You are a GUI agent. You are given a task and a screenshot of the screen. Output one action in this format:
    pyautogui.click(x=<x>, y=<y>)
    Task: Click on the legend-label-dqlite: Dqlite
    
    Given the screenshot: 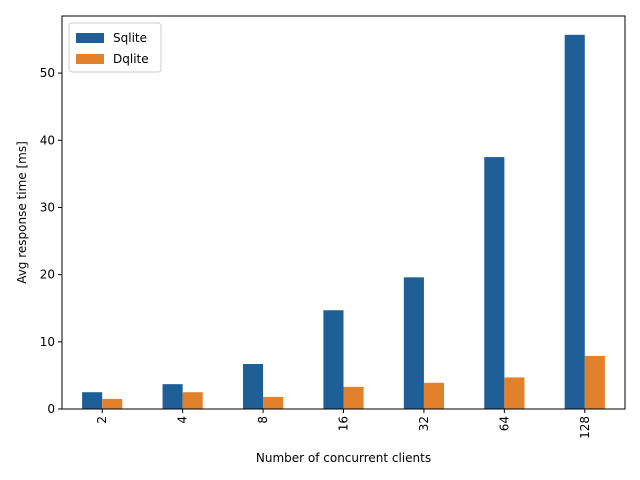 What is the action you would take?
    pyautogui.click(x=131, y=59)
    